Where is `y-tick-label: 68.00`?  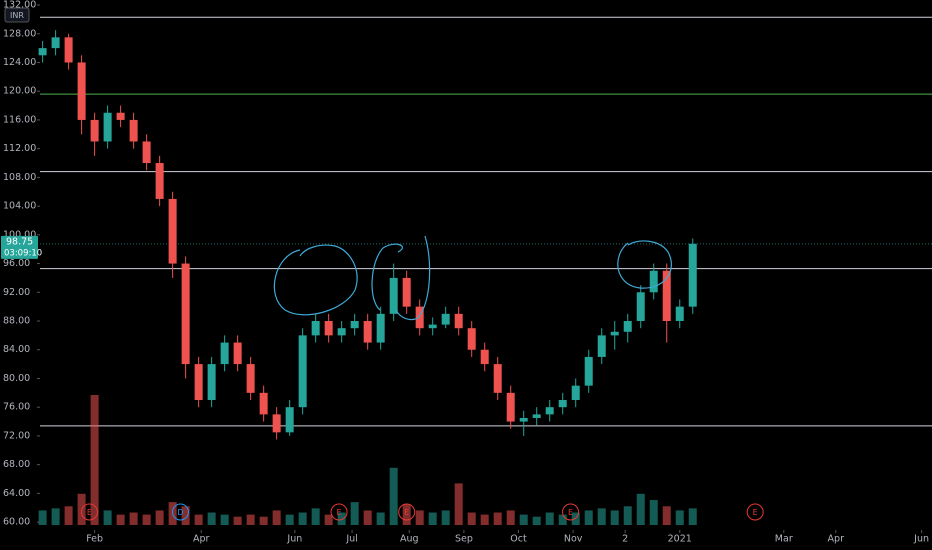 y-tick-label: 68.00 is located at coordinates (16, 464).